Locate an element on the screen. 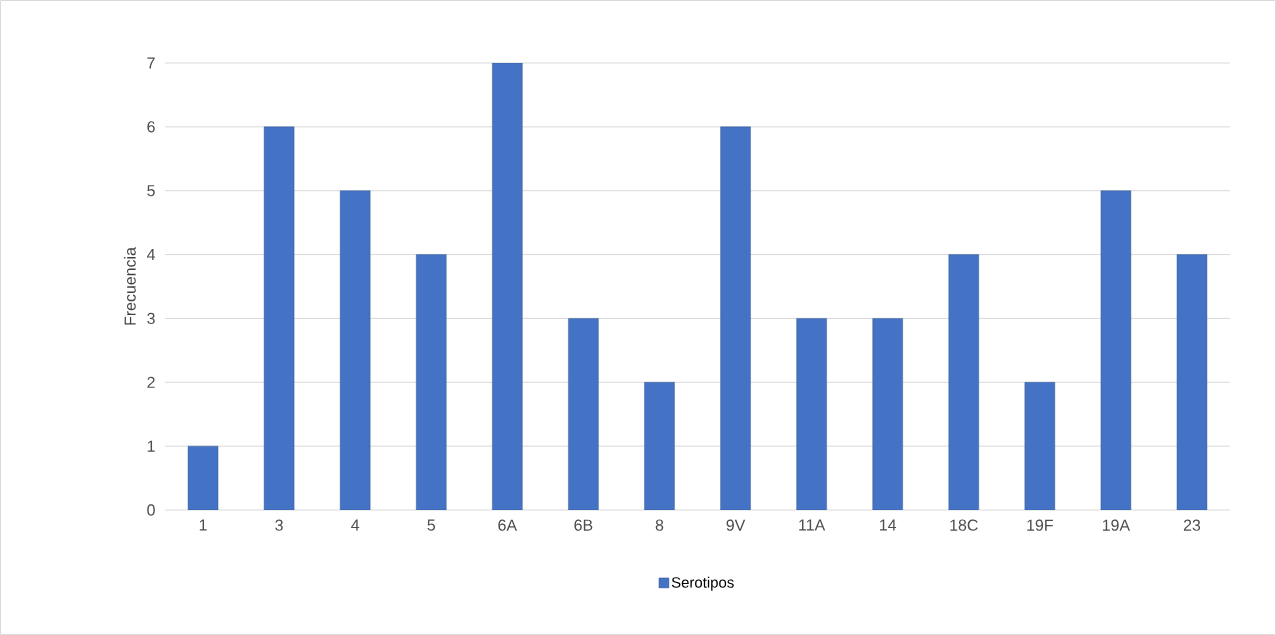  x-tick-label: 3 is located at coordinates (279, 525).